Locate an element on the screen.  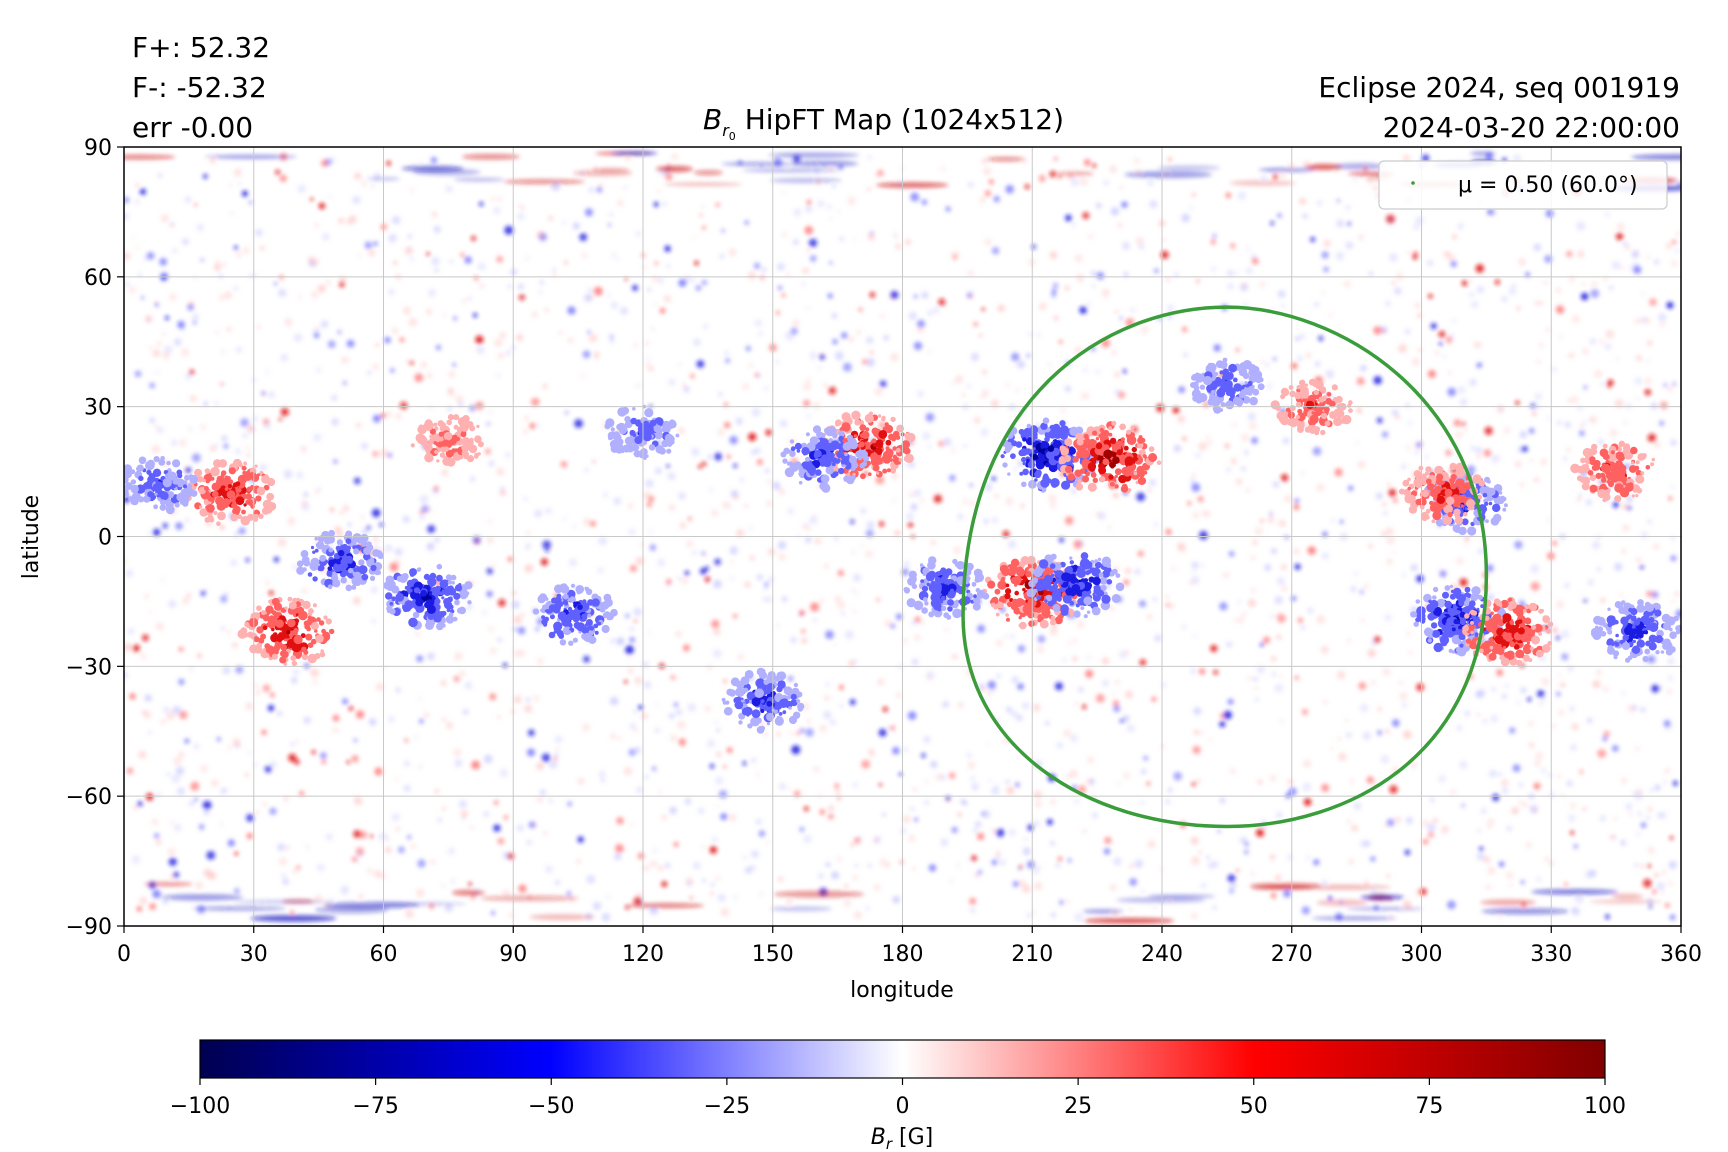
polar-streak is located at coordinates (1525, 911).